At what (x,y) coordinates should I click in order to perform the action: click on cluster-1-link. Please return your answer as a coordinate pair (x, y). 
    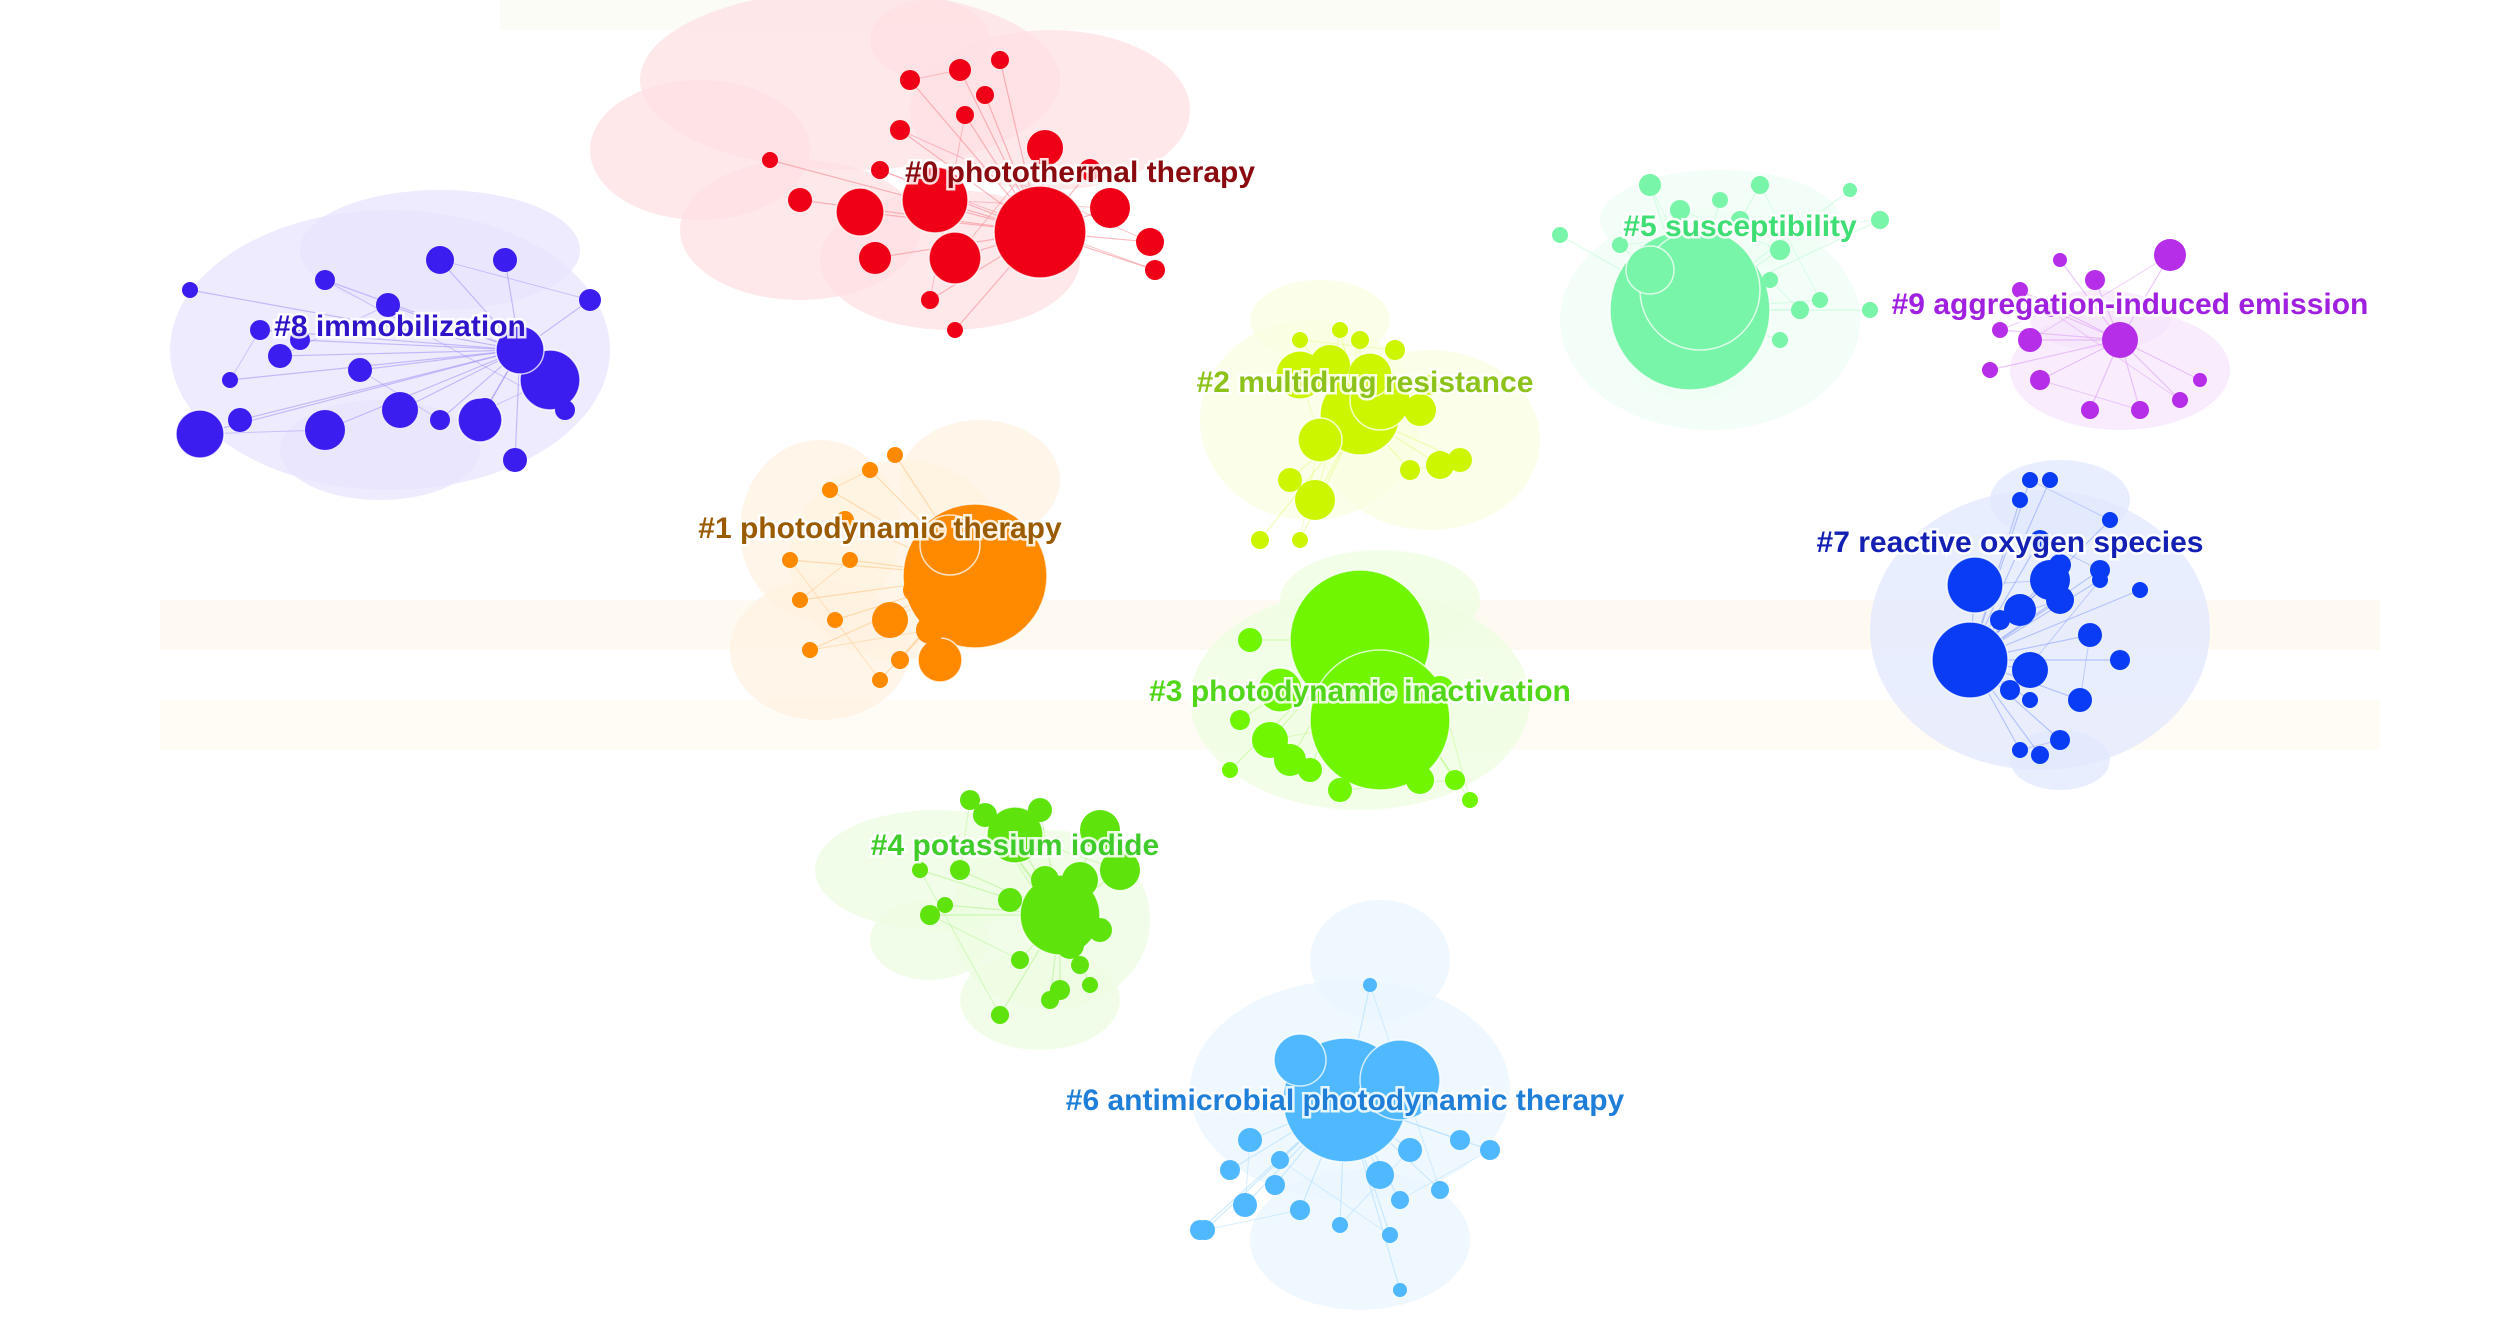
    Looking at the image, I should click on (825, 580).